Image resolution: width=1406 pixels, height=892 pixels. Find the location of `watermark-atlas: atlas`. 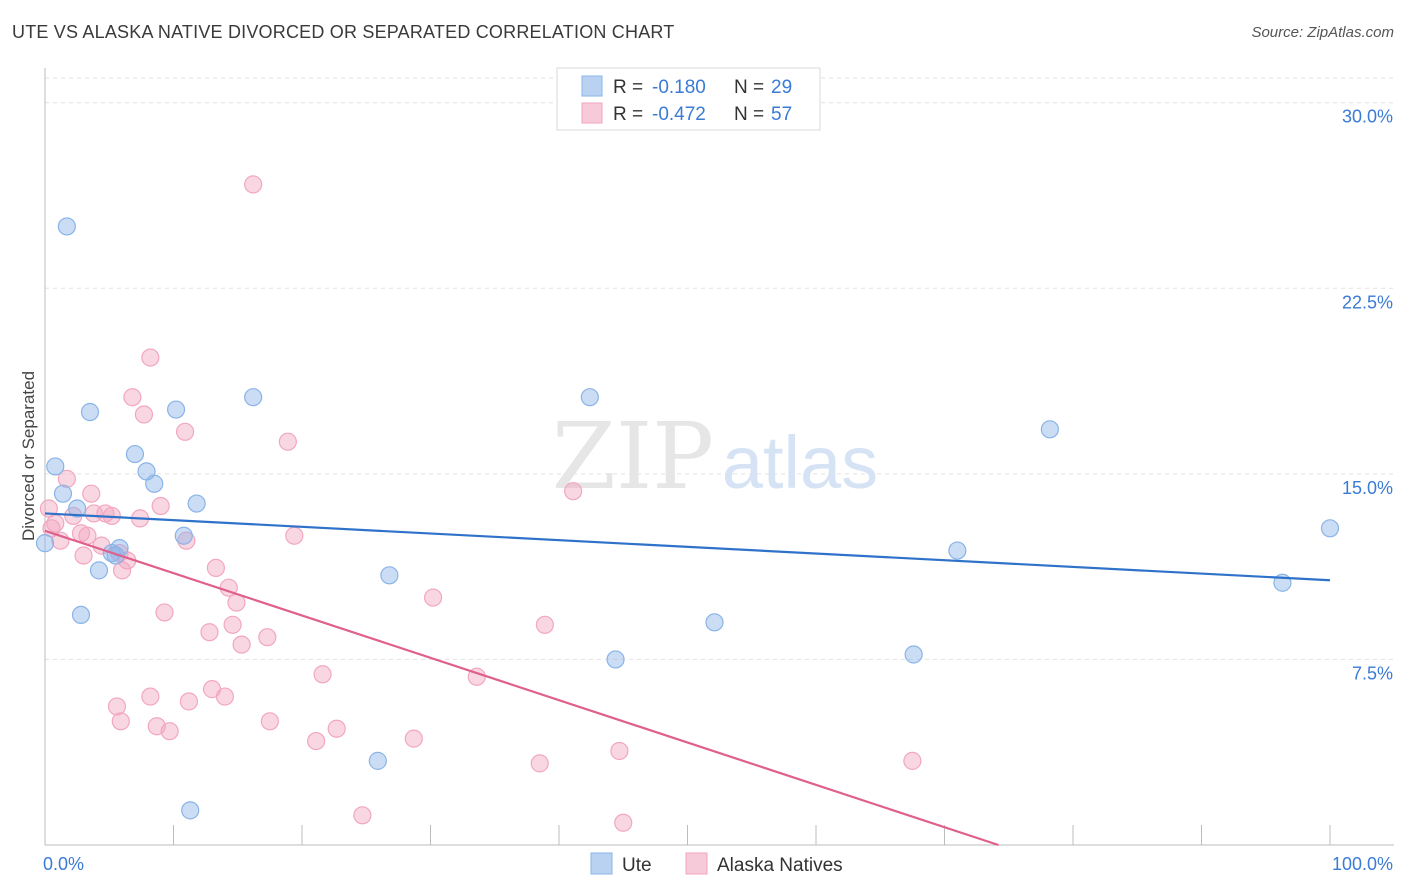

watermark-atlas: atlas is located at coordinates (800, 462).